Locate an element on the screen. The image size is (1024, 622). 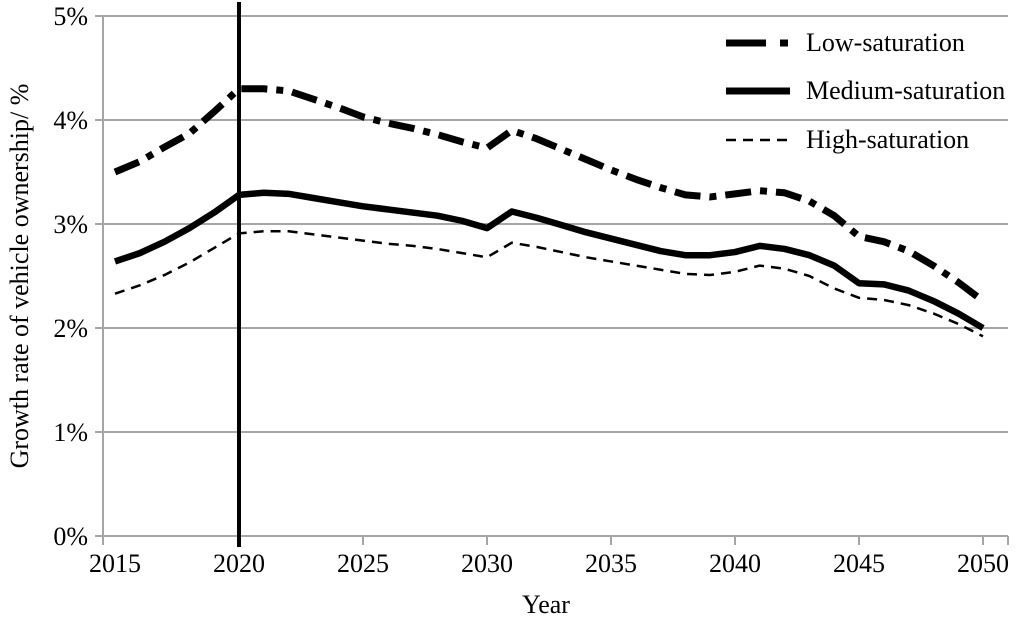
legend-label-high-saturation: High-saturation is located at coordinates (888, 139).